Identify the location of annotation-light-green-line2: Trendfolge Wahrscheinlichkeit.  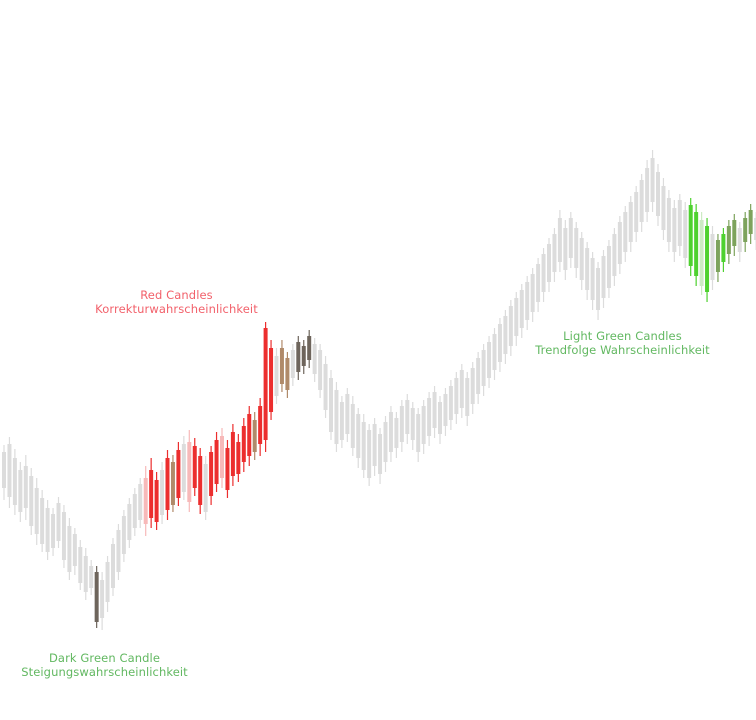
(622, 350).